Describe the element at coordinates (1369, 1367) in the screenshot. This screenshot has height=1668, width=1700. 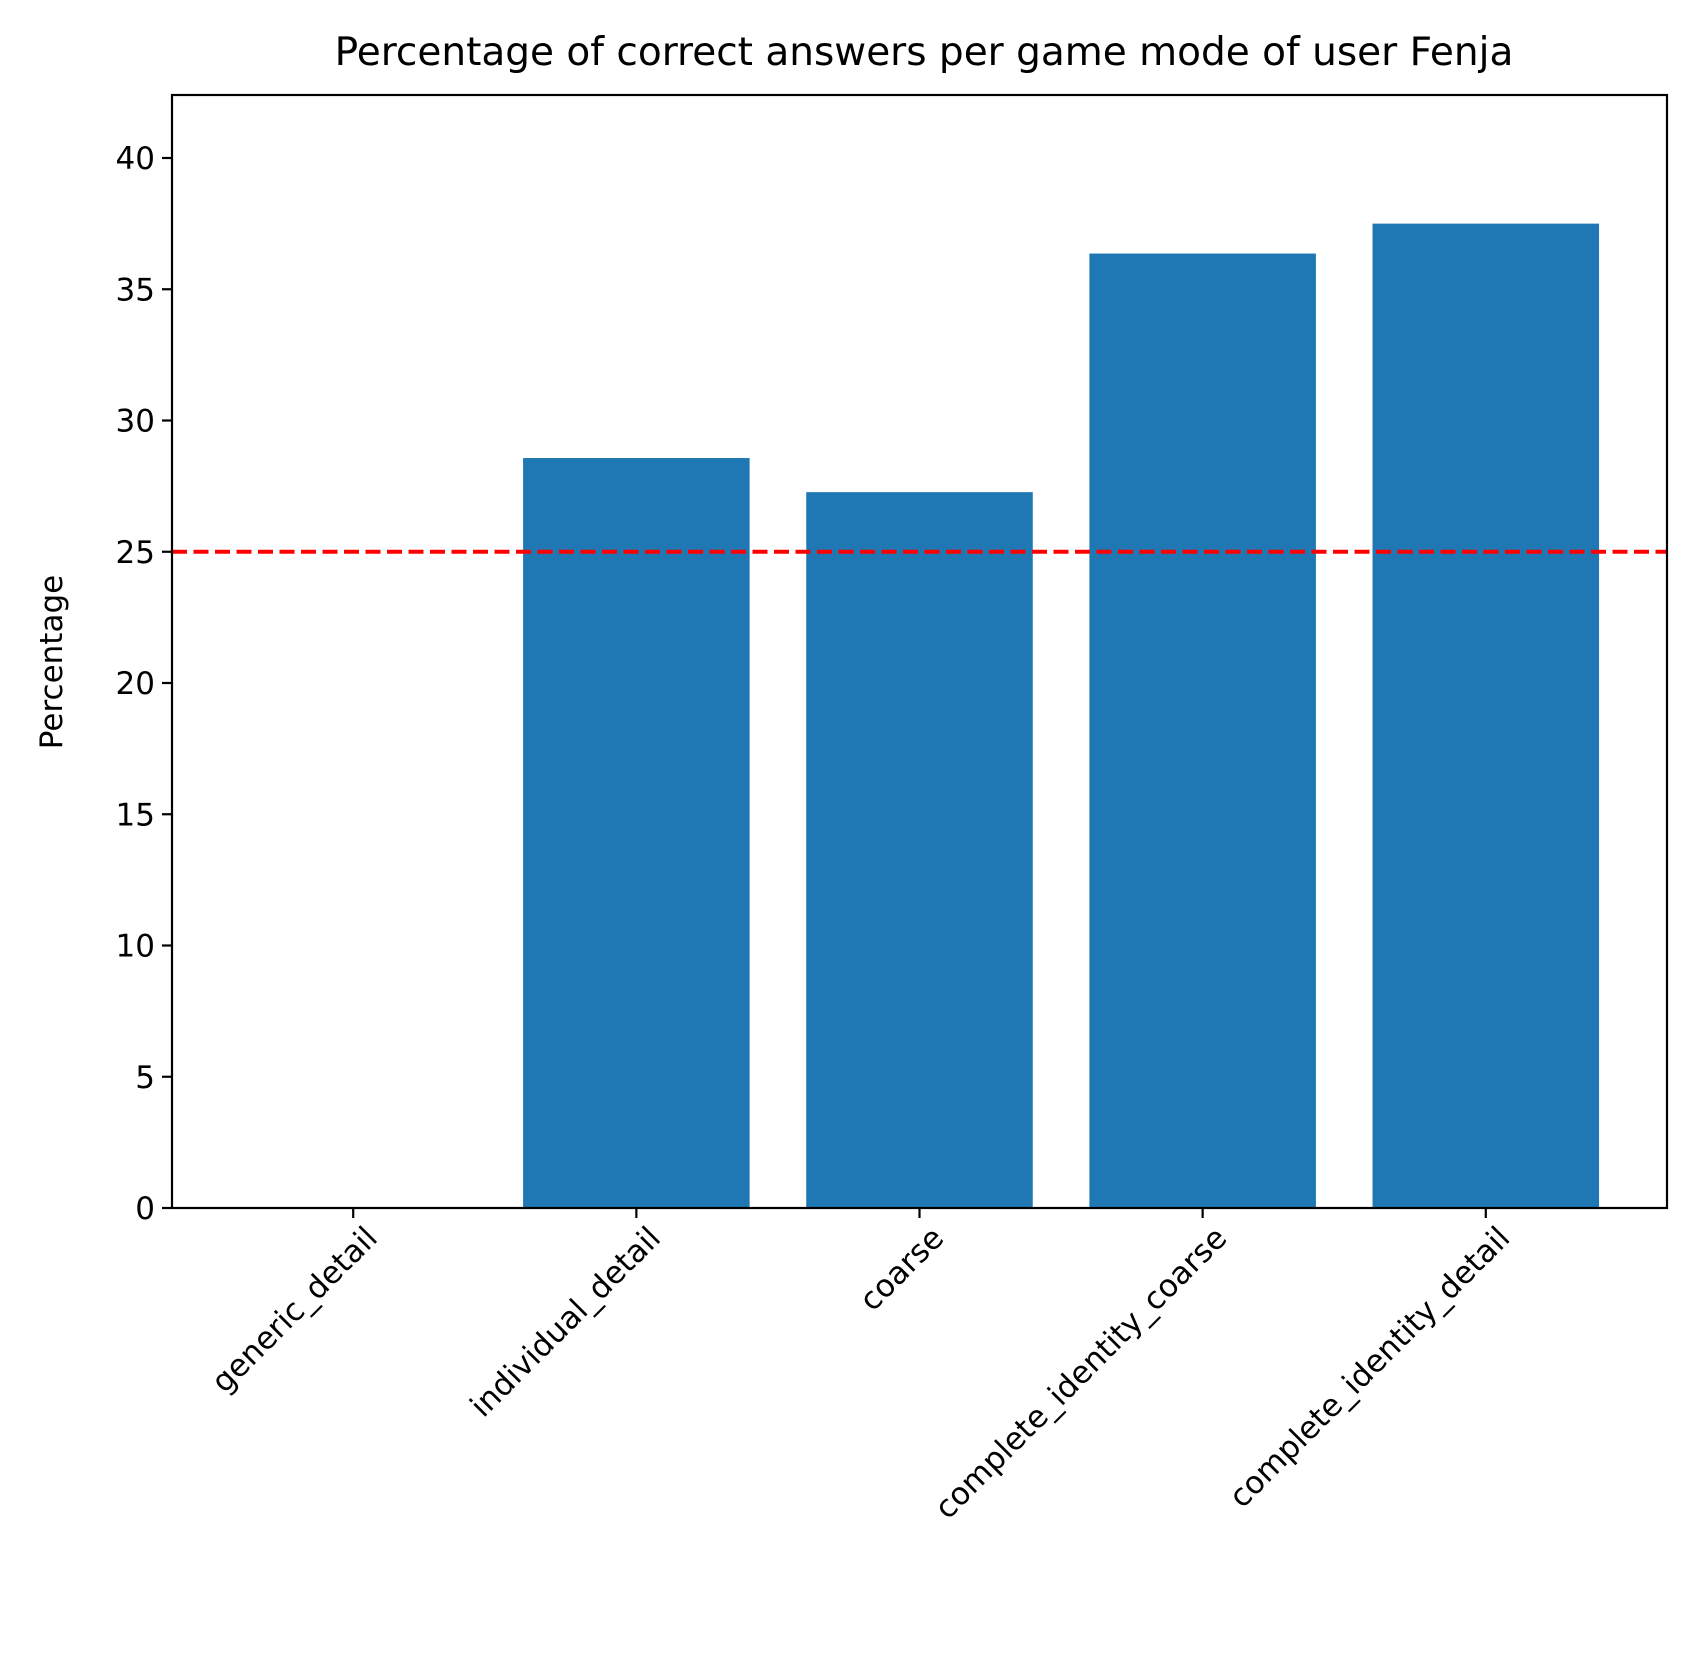
I see `x-tick-label-complete_identity_detail: complete_identity_detail` at that location.